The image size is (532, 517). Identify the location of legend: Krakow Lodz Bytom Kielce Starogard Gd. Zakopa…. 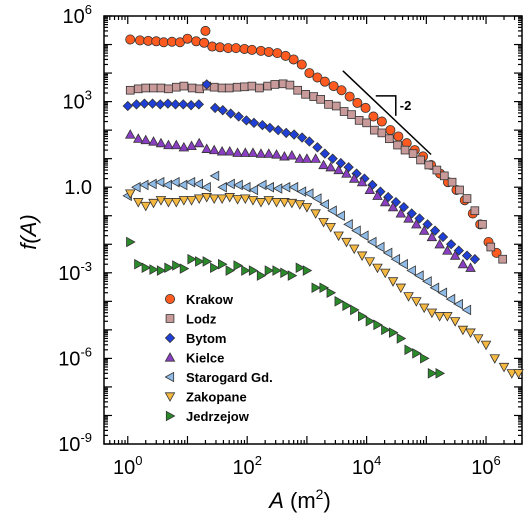
(218, 358).